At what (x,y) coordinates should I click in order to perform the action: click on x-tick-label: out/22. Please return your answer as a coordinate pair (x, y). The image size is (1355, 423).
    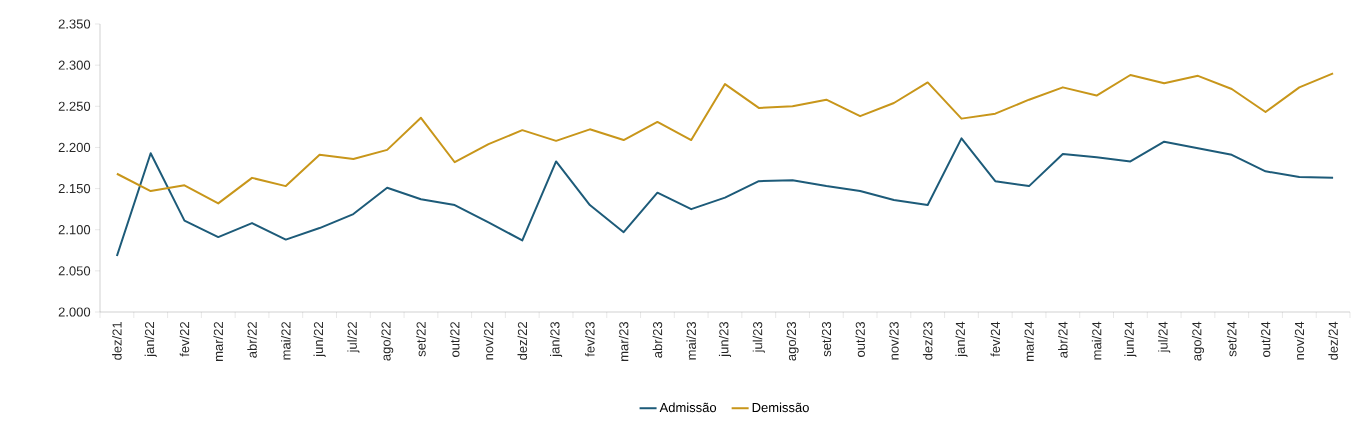
    Looking at the image, I should click on (454, 339).